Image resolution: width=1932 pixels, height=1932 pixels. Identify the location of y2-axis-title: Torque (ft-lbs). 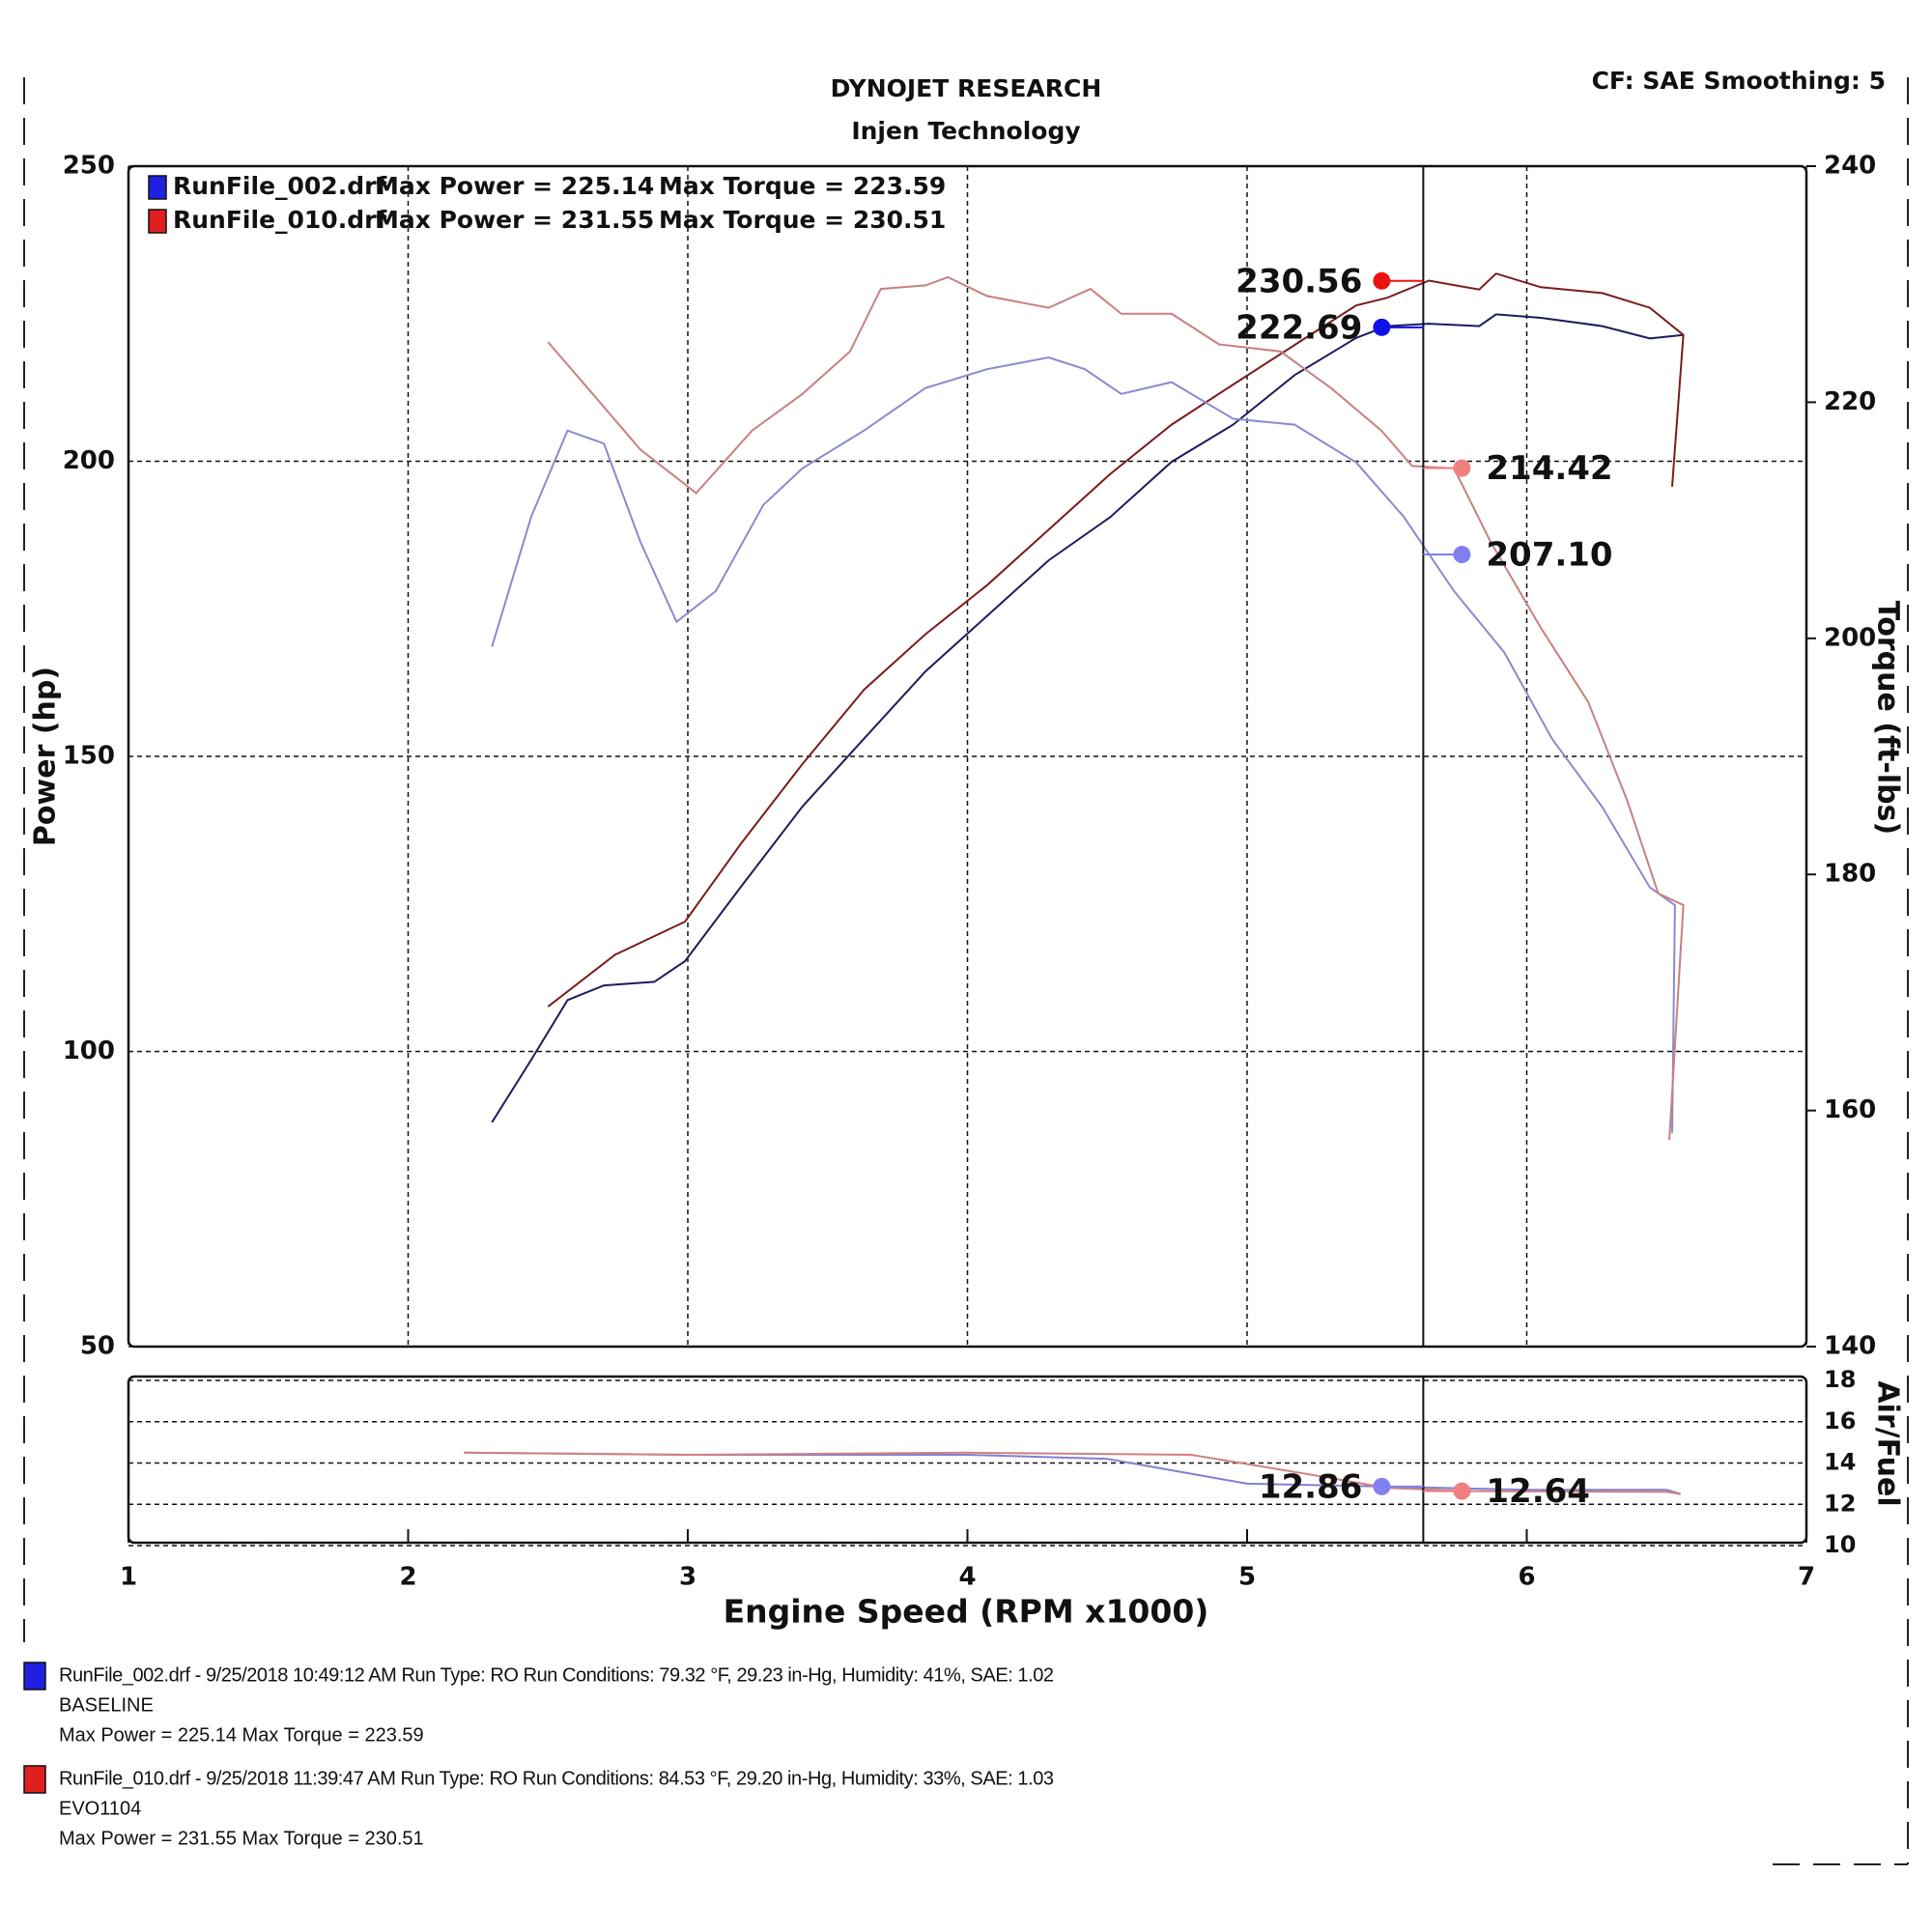
(1888, 718).